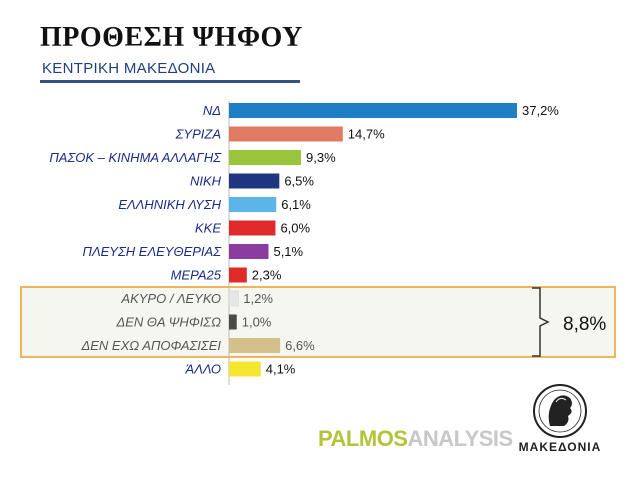 Image resolution: width=640 pixels, height=480 pixels. Describe the element at coordinates (129, 68) in the screenshot. I see `page-subtitle: ΚΕΝΤΡΙΚΗ ΜΑΚΕΔΟΝΙΑ` at that location.